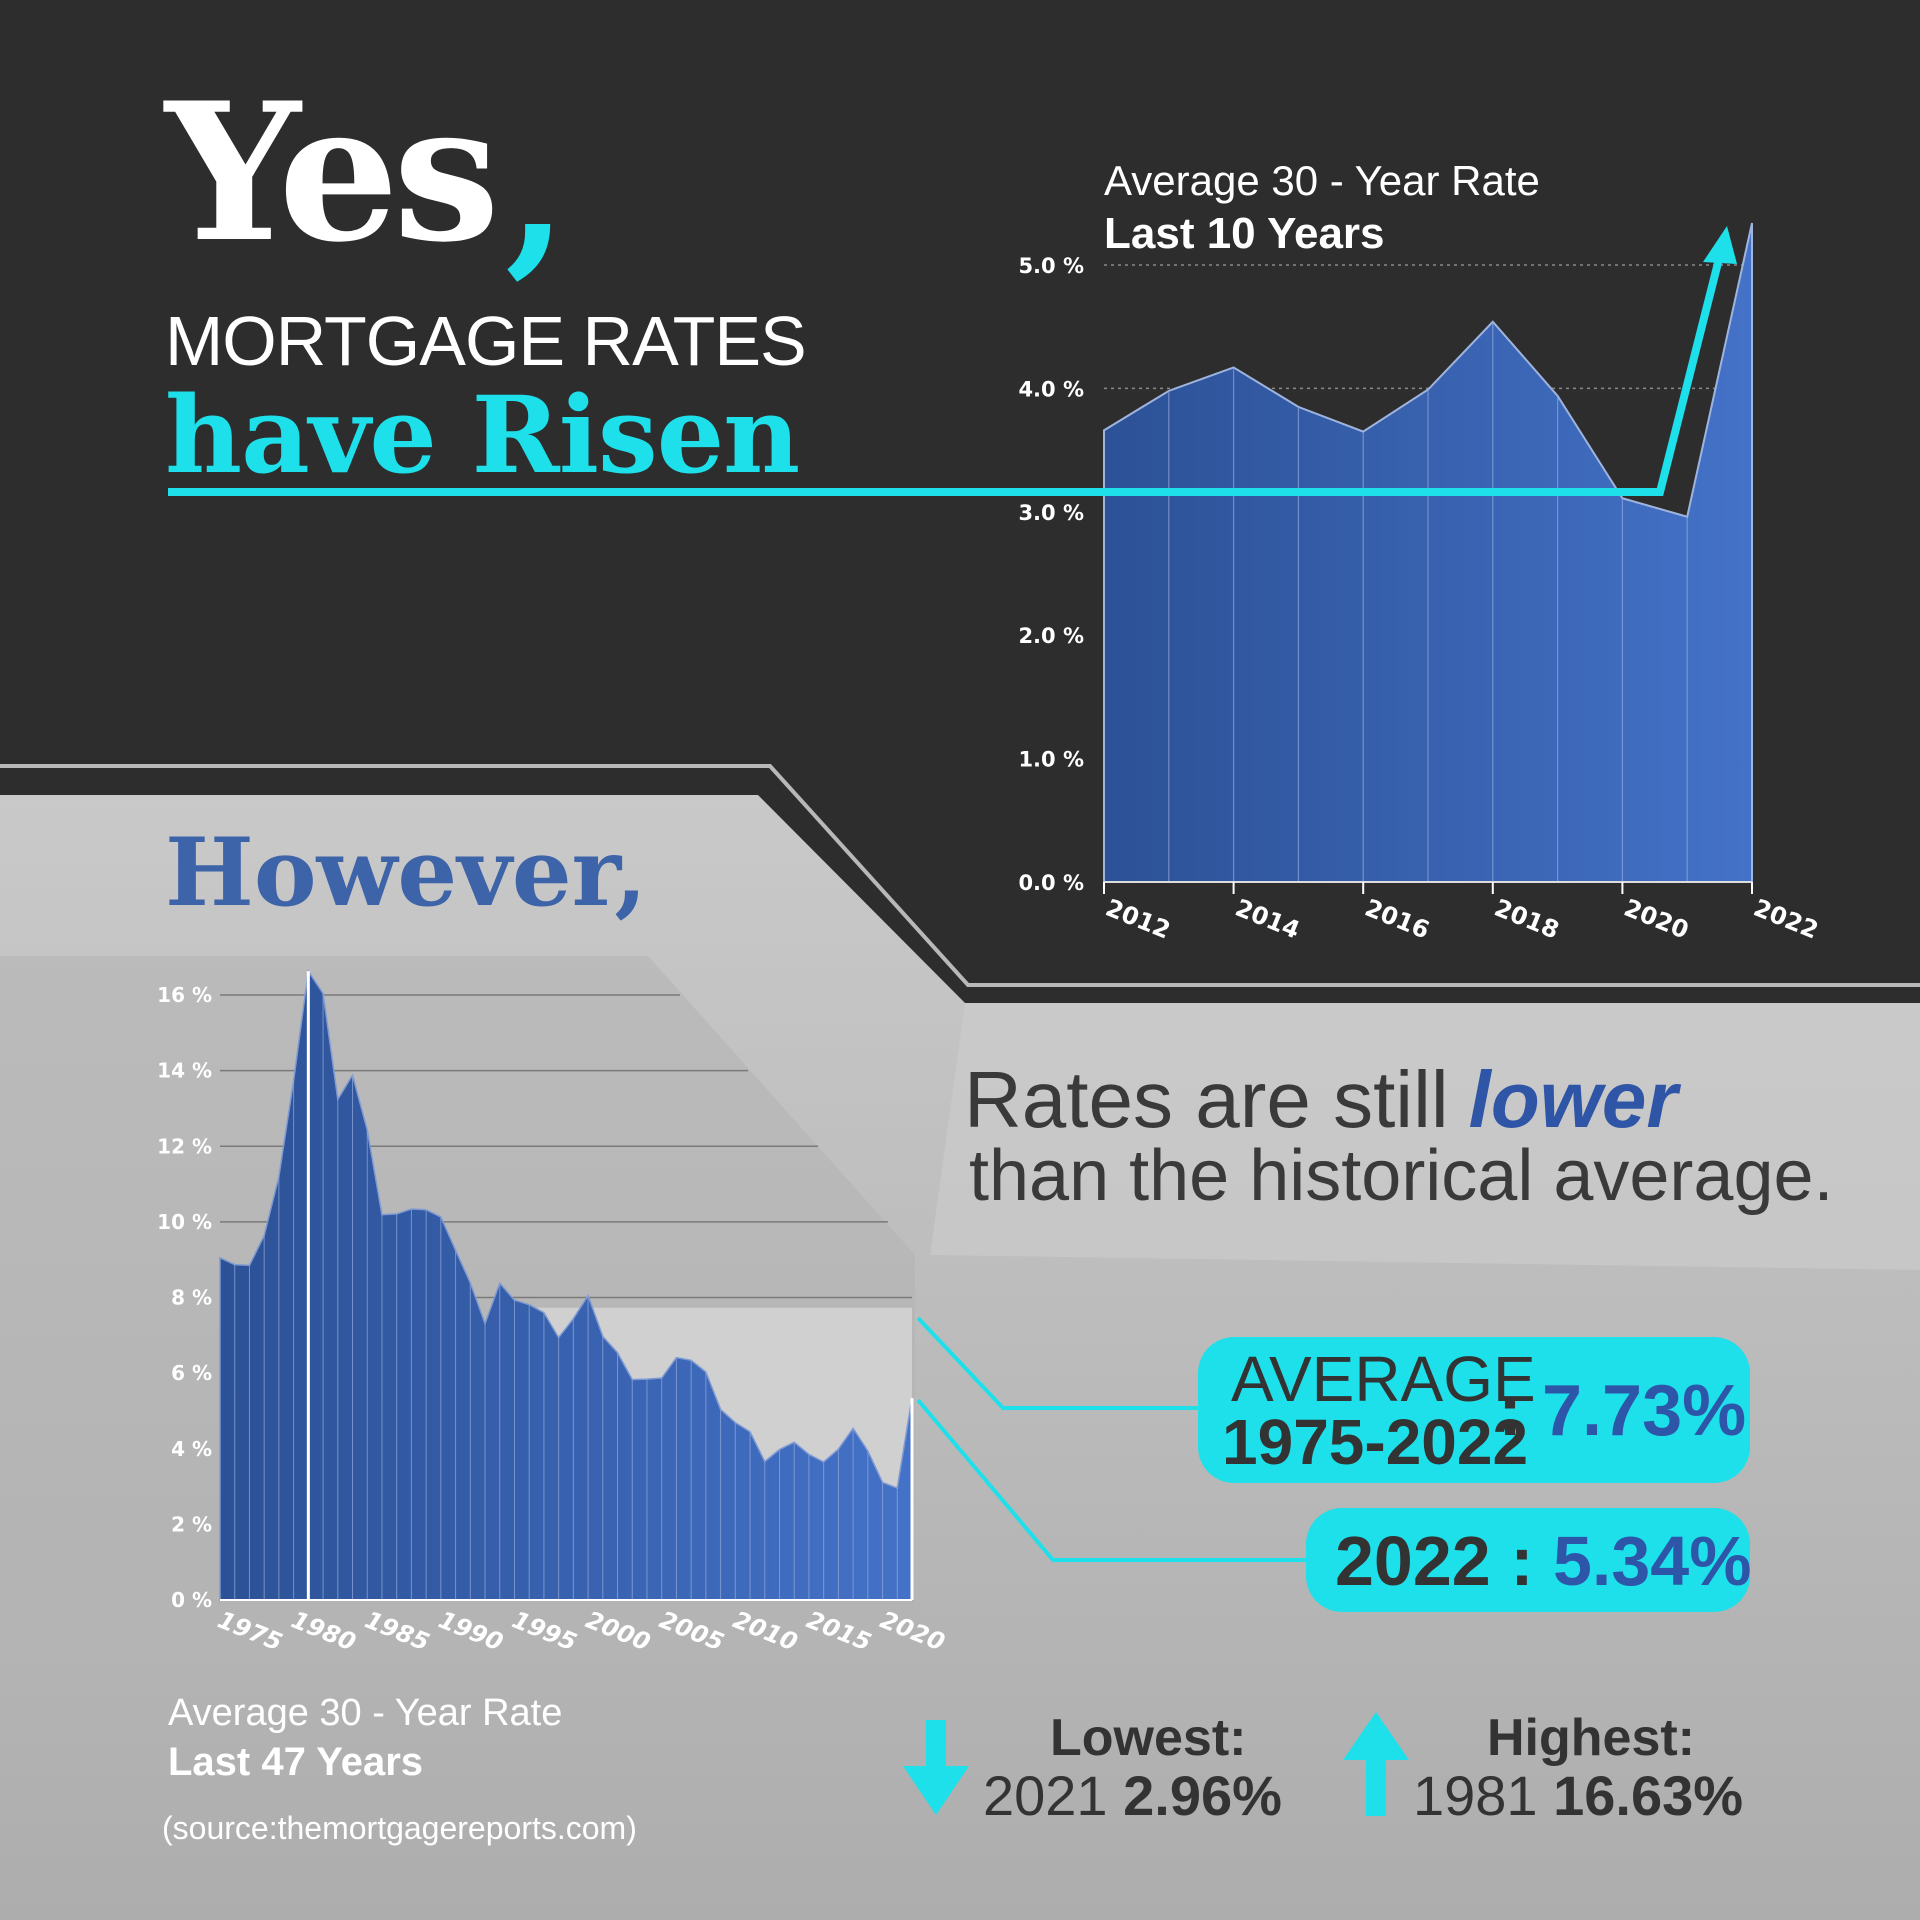 The image size is (1920, 1920). I want to click on average-value: : 7.73%, so click(1622, 1411).